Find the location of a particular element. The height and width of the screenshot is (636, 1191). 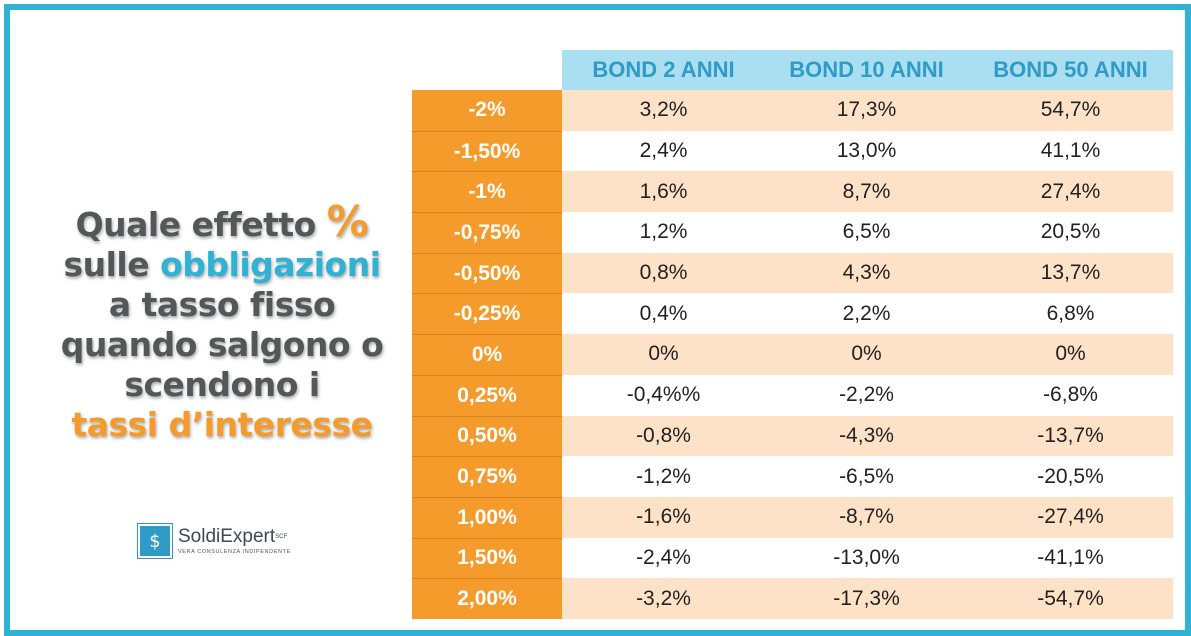

rate-change-label: 0,50% is located at coordinates (487, 436).